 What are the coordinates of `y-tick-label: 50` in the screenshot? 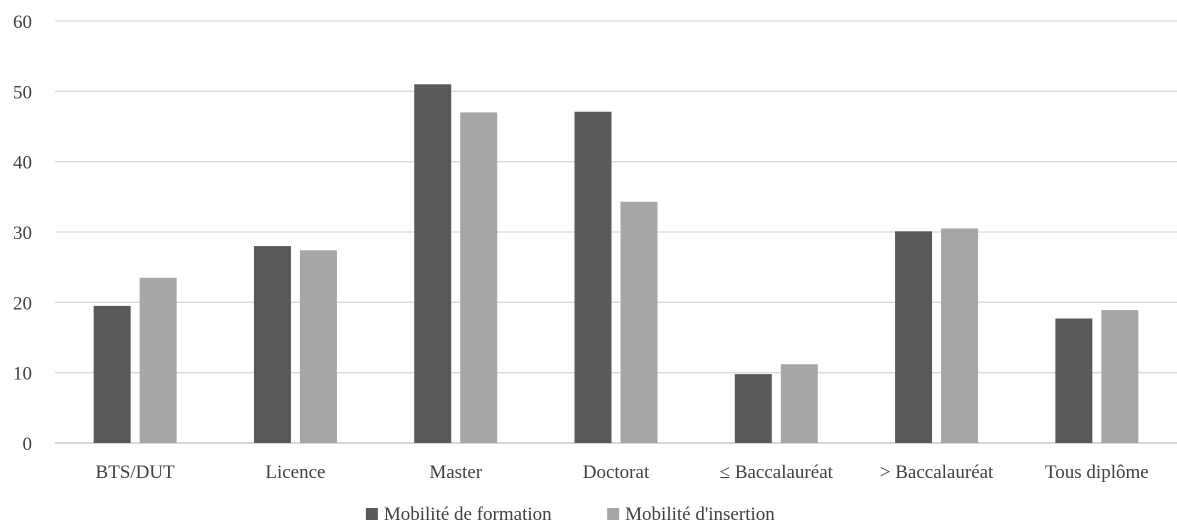 It's located at (22, 92).